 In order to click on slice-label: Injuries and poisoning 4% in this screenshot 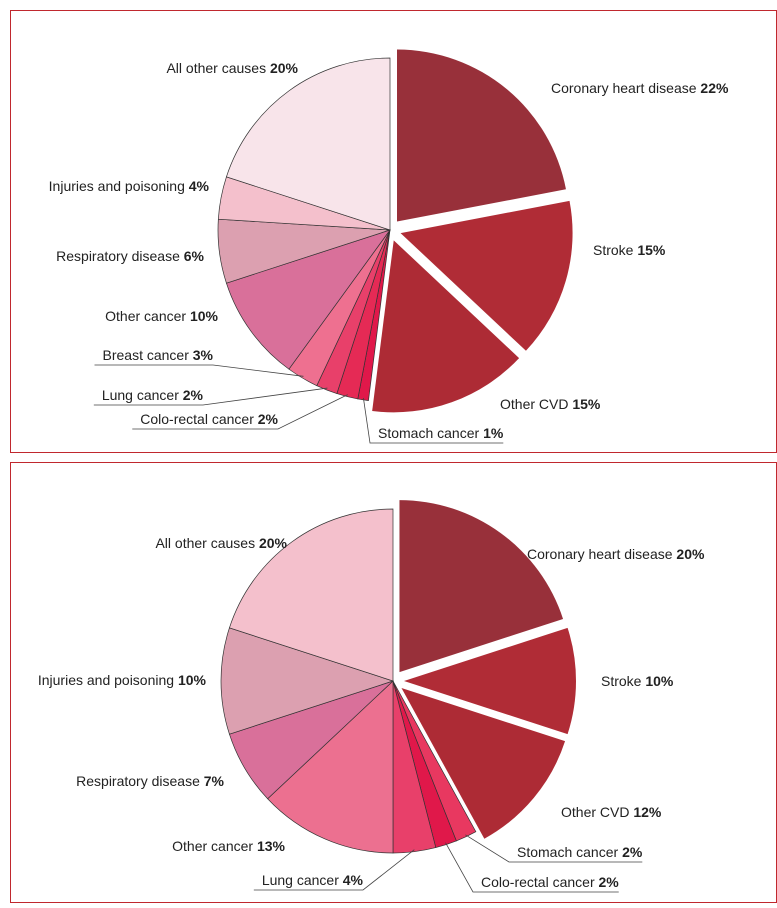, I will do `click(129, 186)`.